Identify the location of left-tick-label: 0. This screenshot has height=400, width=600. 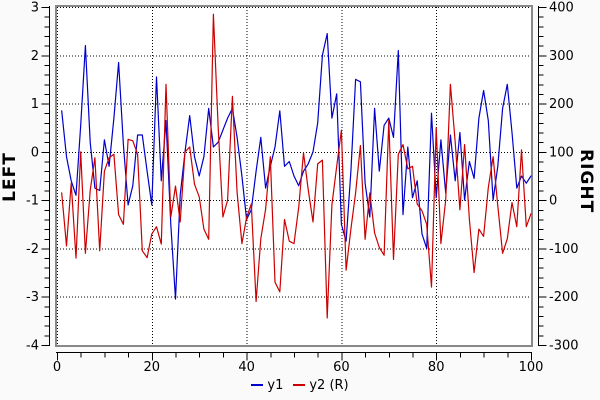
(35, 152).